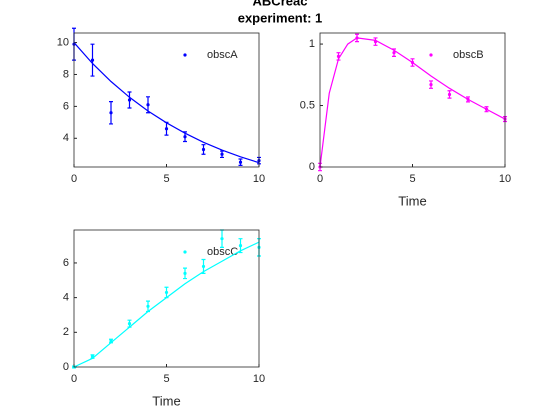  I want to click on y-tick-label: 0.5, so click(307, 105).